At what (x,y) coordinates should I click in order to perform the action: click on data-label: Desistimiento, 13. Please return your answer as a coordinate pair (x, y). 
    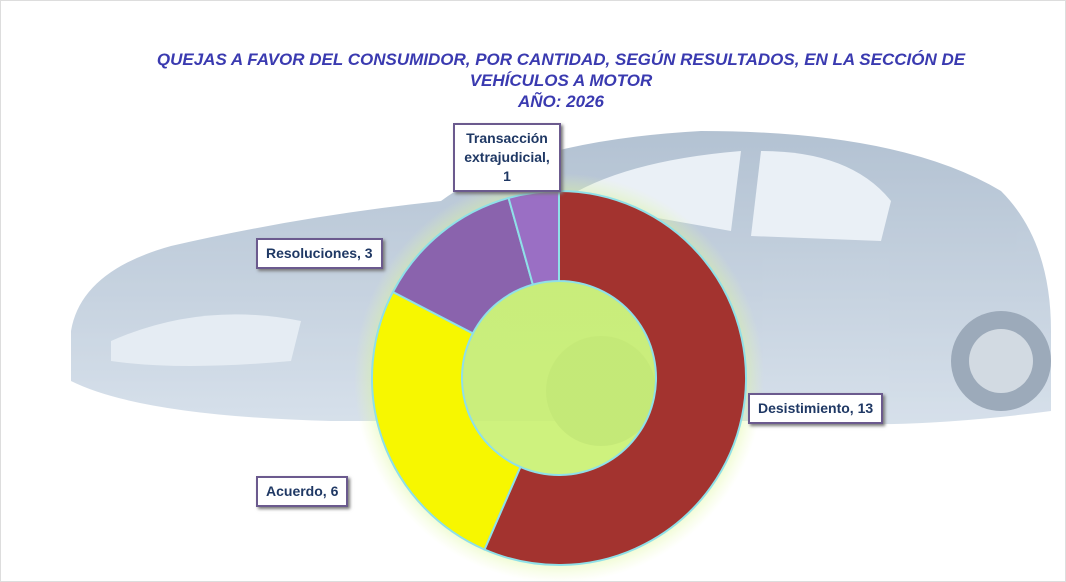
    Looking at the image, I should click on (816, 408).